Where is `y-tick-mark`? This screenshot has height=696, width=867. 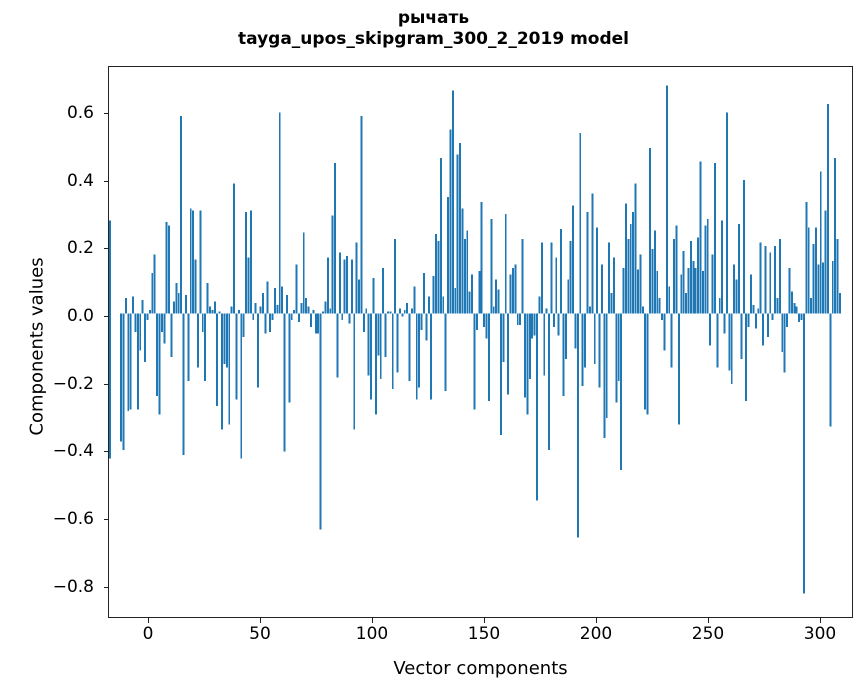
y-tick-mark is located at coordinates (106, 248).